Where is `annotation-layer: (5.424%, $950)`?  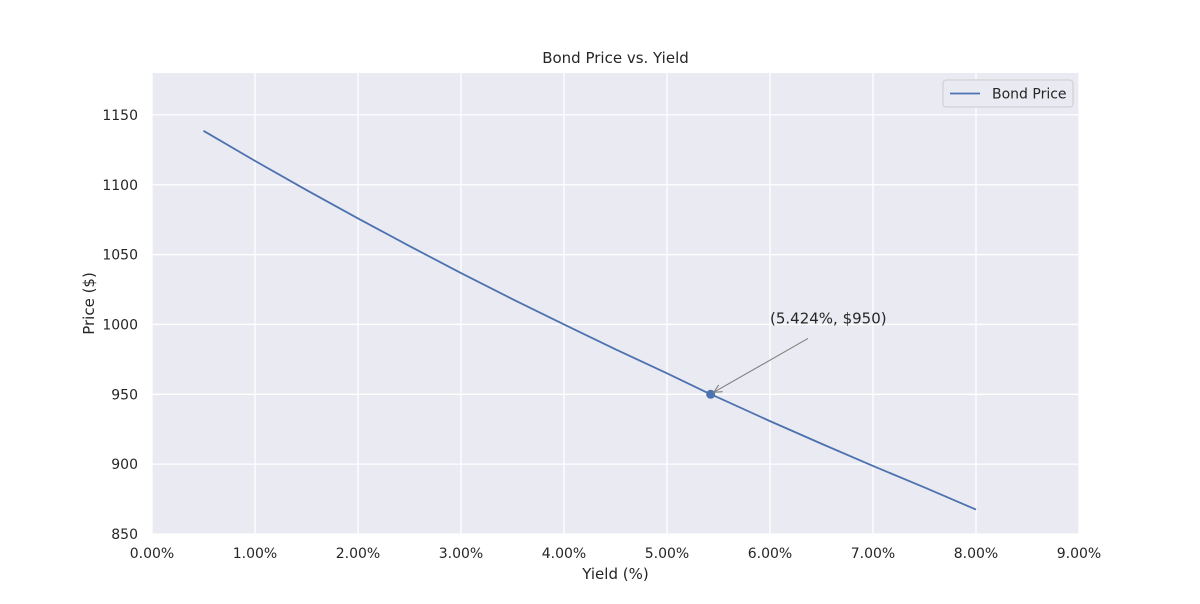 annotation-layer: (5.424%, $950) is located at coordinates (796, 354).